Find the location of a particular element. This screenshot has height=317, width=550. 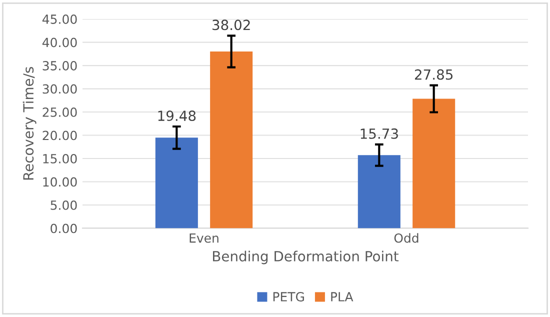

y-tick-label: 5.00 is located at coordinates (63, 205).